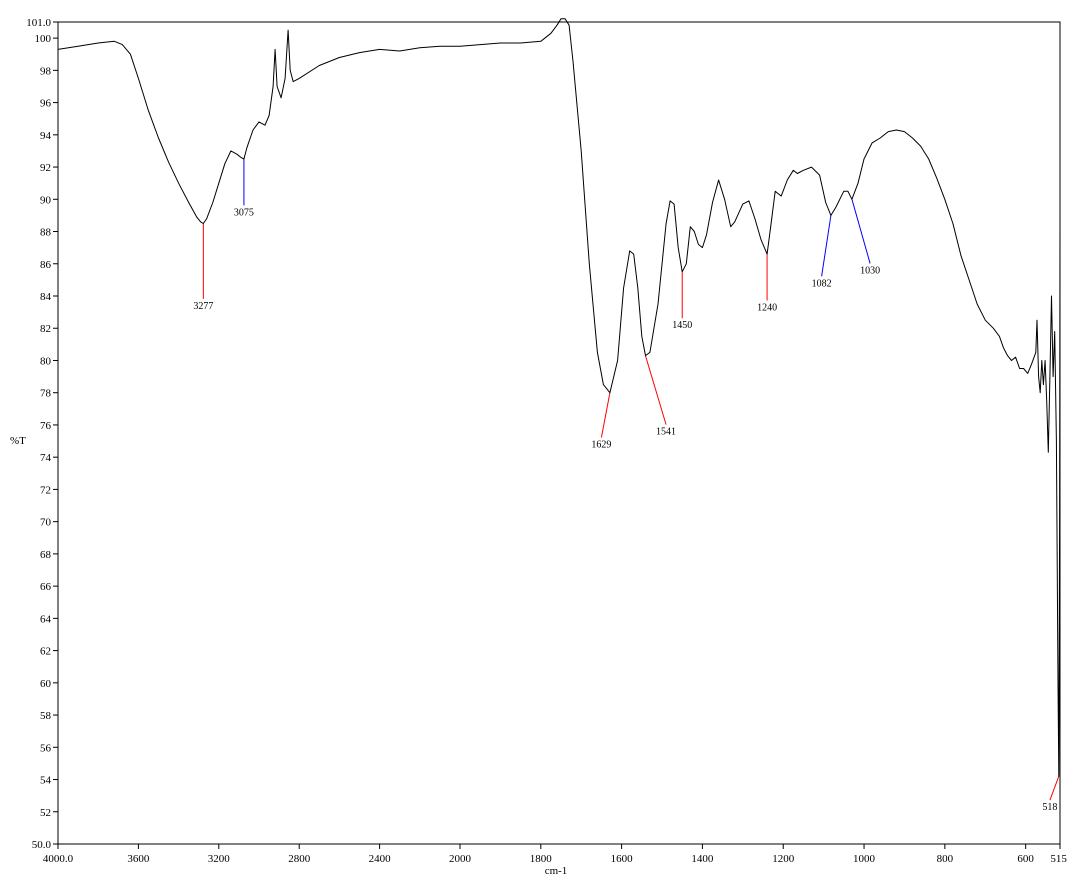 This screenshot has height=876, width=1067. Describe the element at coordinates (46, 523) in the screenshot. I see `y-tick-label: 70` at that location.